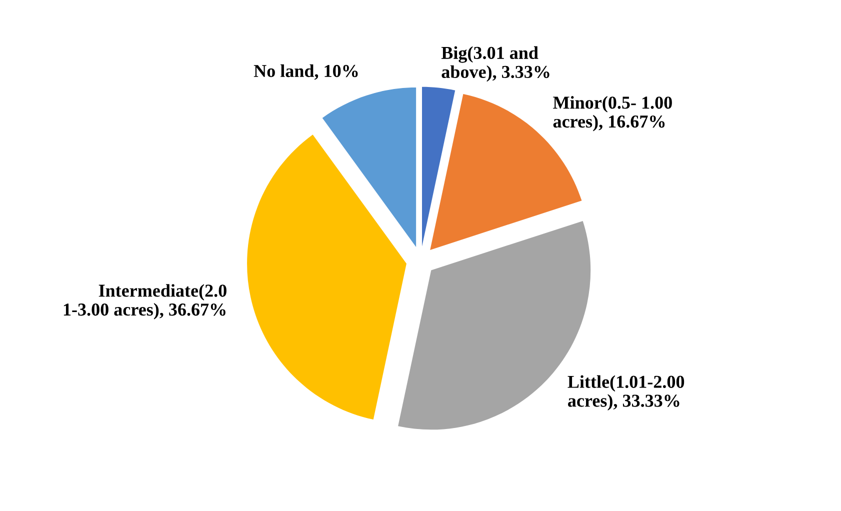 This screenshot has width=841, height=511. Describe the element at coordinates (612, 114) in the screenshot. I see `slice-label: Minor(0.5- 1.00 acres), 16.67%` at that location.